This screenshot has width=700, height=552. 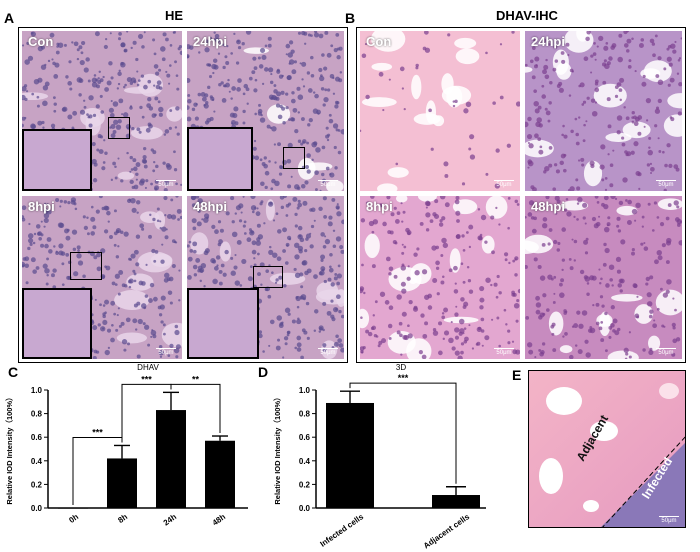 I want to click on ihc-tile-24hpi: 24hpi 50μm, so click(x=603, y=111).